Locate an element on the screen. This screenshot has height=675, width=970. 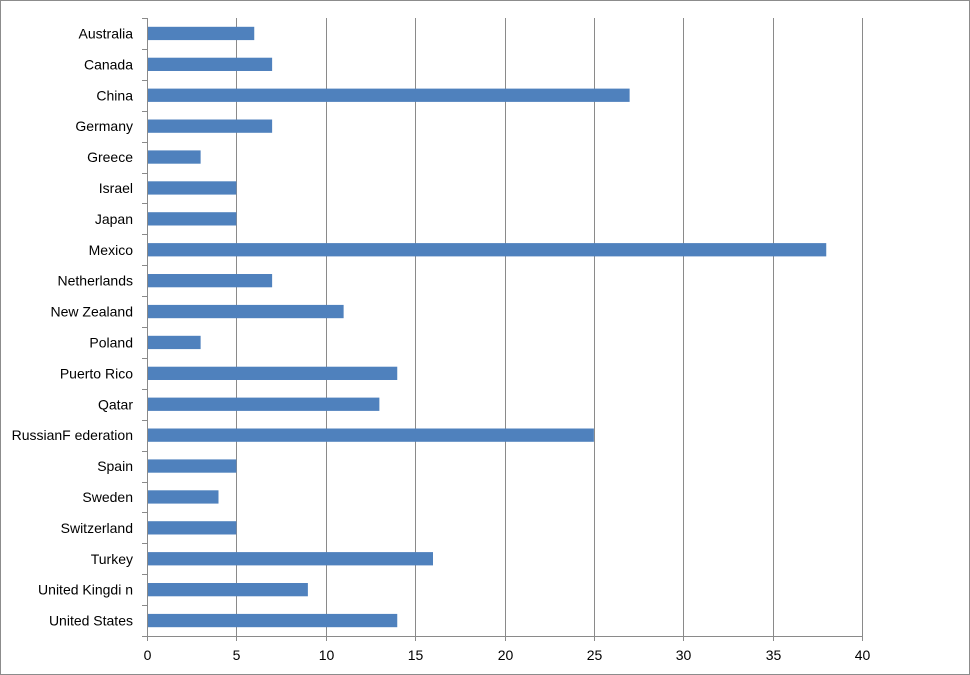
x-tick-label: 0 is located at coordinates (148, 655).